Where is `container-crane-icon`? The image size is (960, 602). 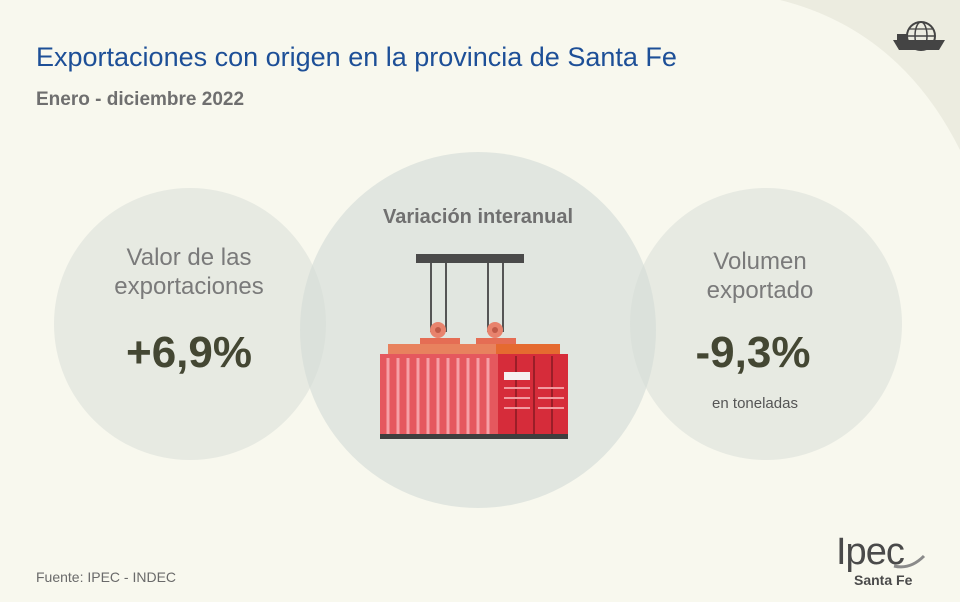
container-crane-icon is located at coordinates (474, 346).